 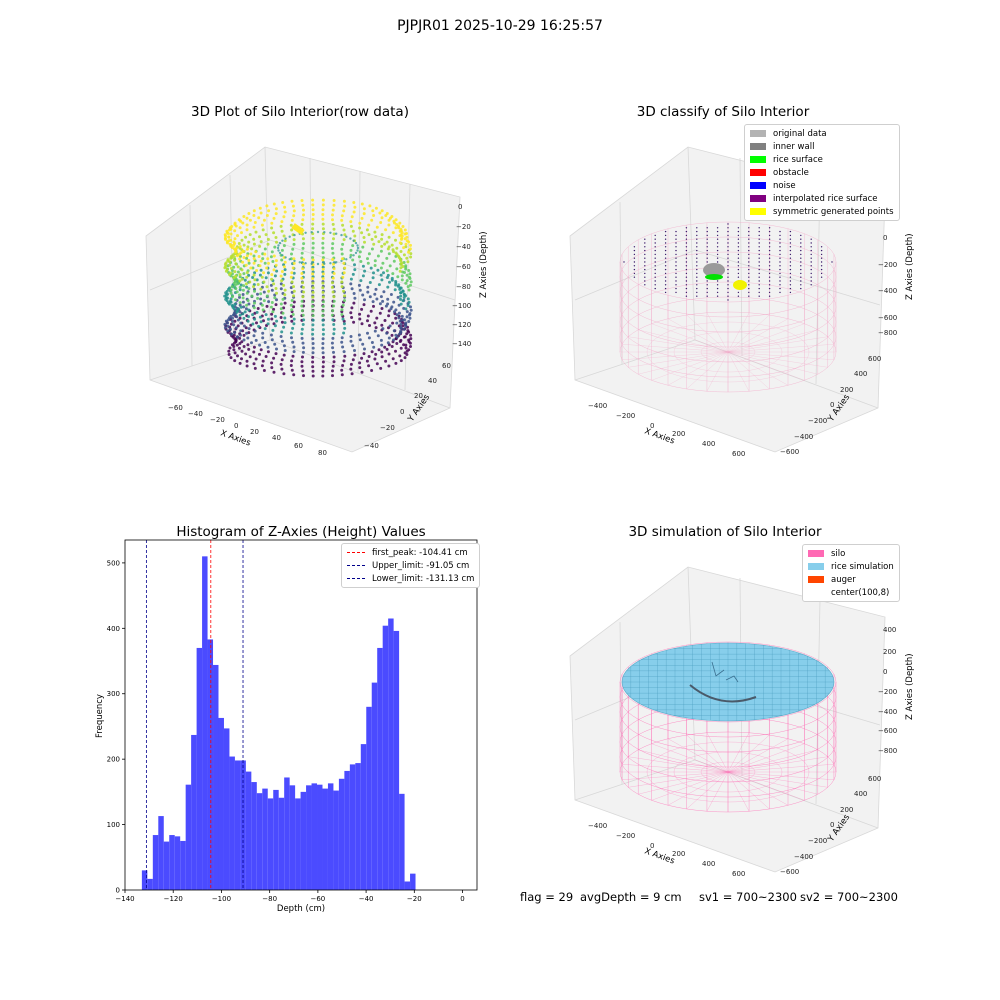 What do you see at coordinates (463, 267) in the screenshot?
I see `z-tick: −60` at bounding box center [463, 267].